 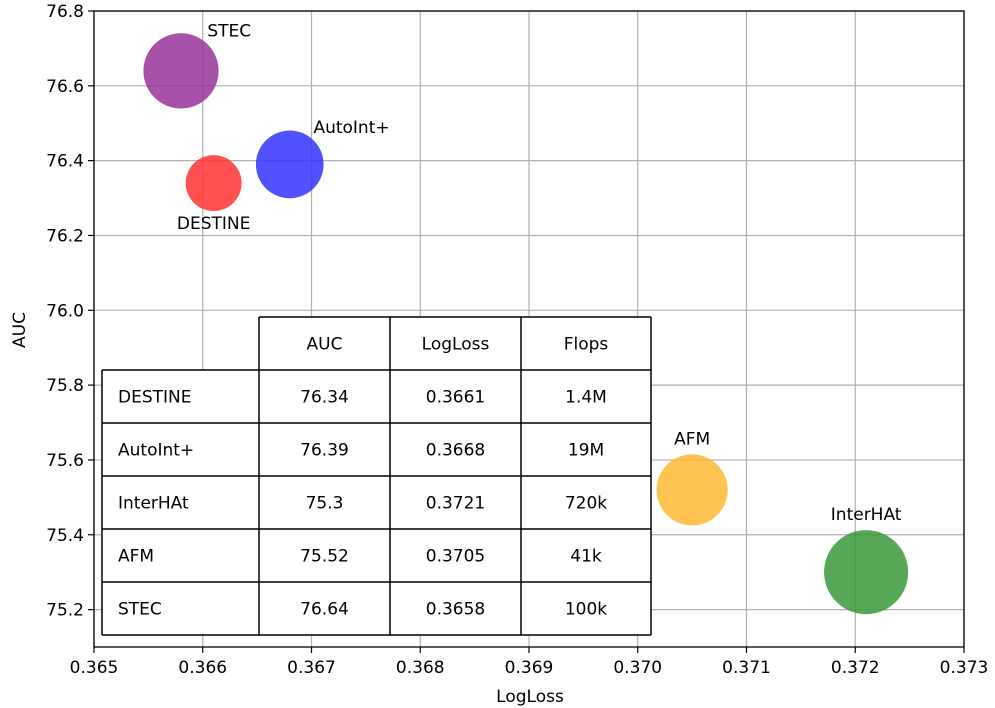 I want to click on y-tick-label: 75.2, so click(x=65, y=611).